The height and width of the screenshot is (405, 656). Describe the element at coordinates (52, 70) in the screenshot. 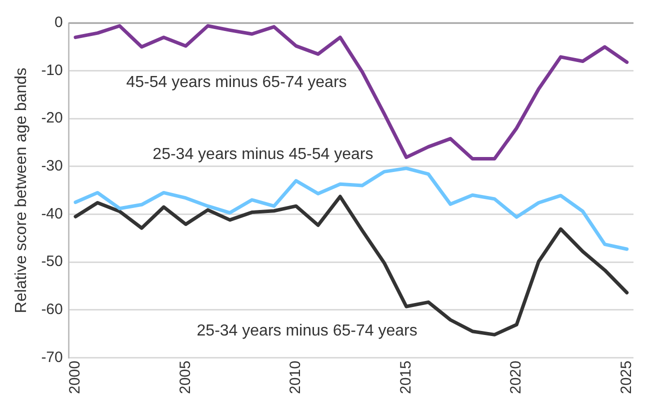

I see `y-tick-label: -10` at that location.